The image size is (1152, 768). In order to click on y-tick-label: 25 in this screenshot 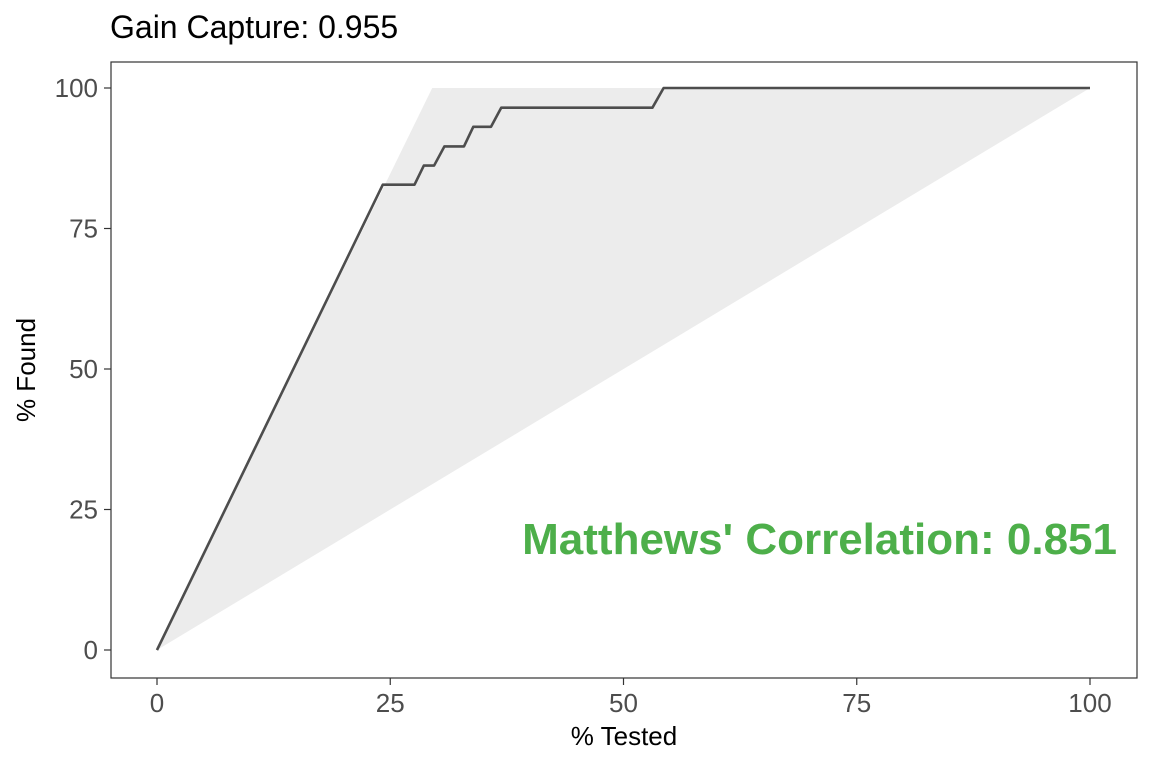, I will do `click(83, 510)`.